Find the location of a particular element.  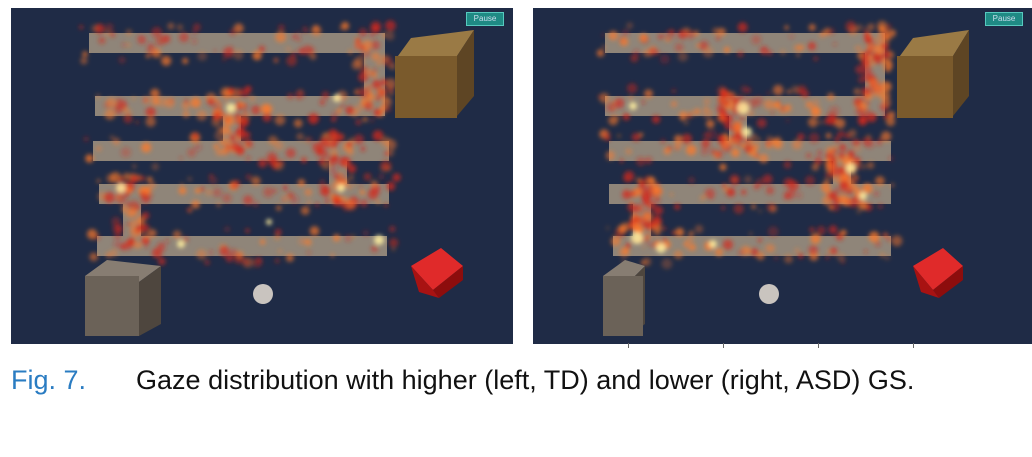

axis-ticks is located at coordinates (782, 346).